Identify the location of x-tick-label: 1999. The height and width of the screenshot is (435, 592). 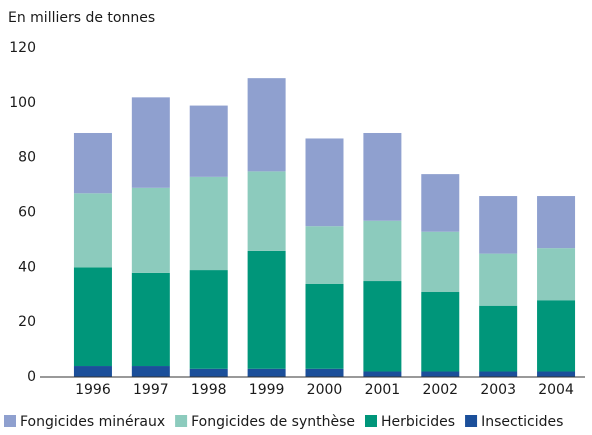
(267, 390).